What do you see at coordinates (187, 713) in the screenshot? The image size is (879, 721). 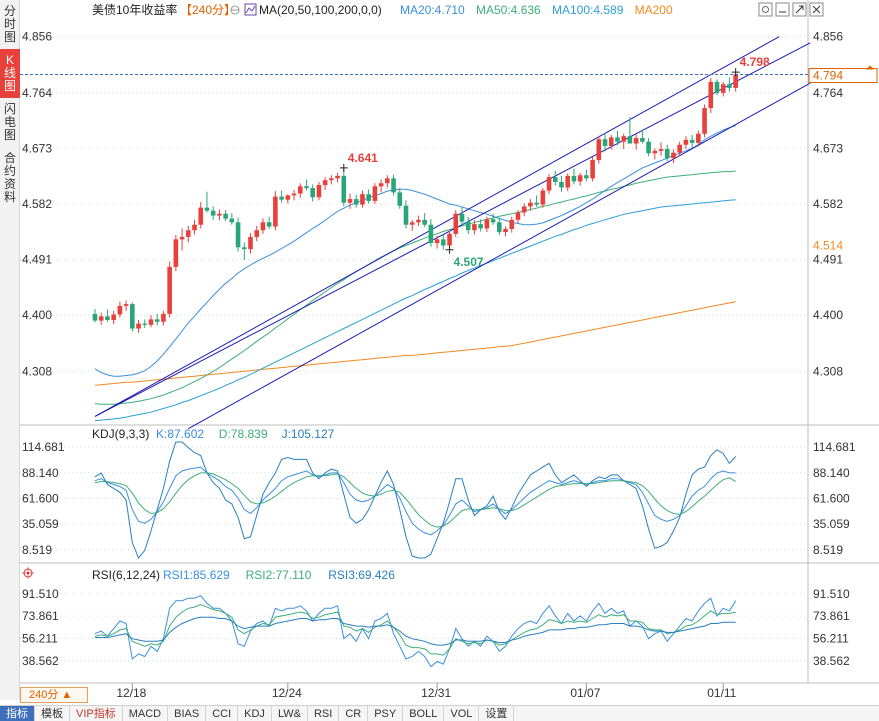 I see `bottom-tab-bias: BIAS` at bounding box center [187, 713].